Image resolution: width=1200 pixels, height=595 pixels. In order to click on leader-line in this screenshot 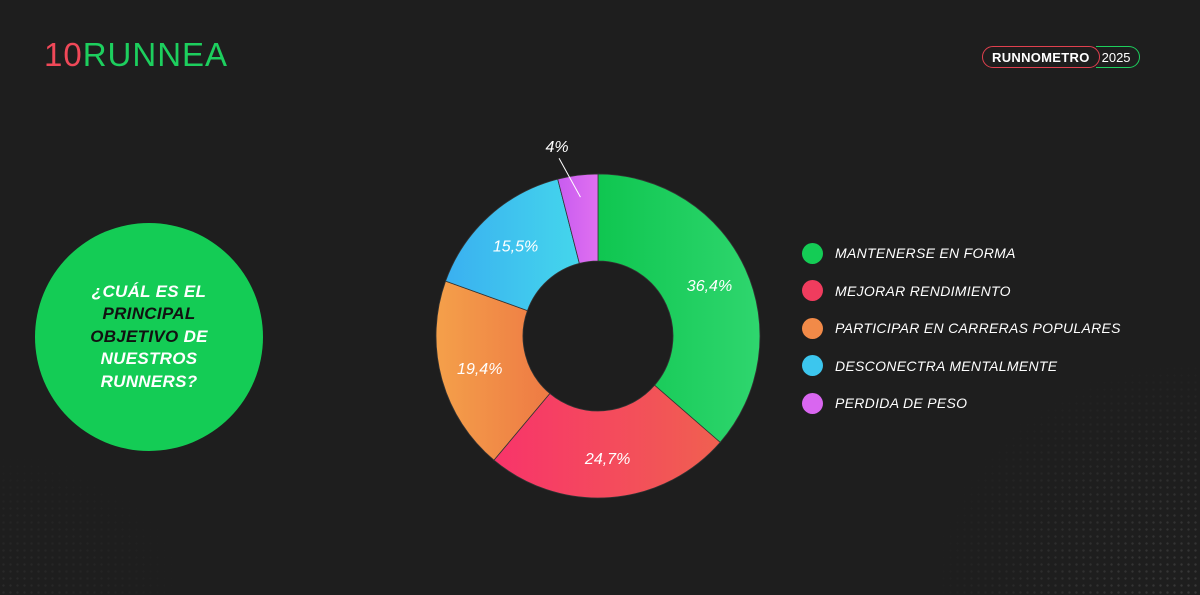, I will do `click(569, 177)`.